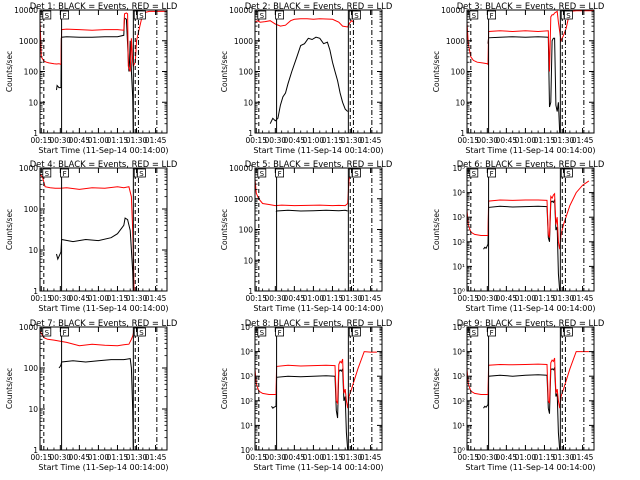  What do you see at coordinates (104, 6) in the screenshot?
I see `panel-title: Det 1: BLACK = Events, RED = LLD` at bounding box center [104, 6].